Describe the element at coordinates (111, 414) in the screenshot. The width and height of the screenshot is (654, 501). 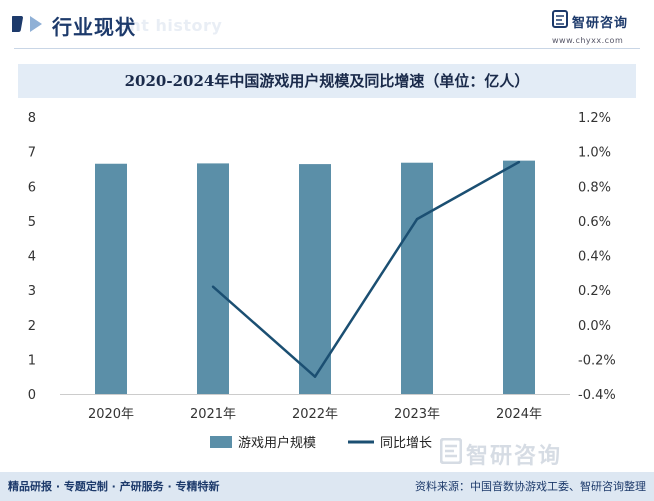
I see `x-tick-label: 2020年` at that location.